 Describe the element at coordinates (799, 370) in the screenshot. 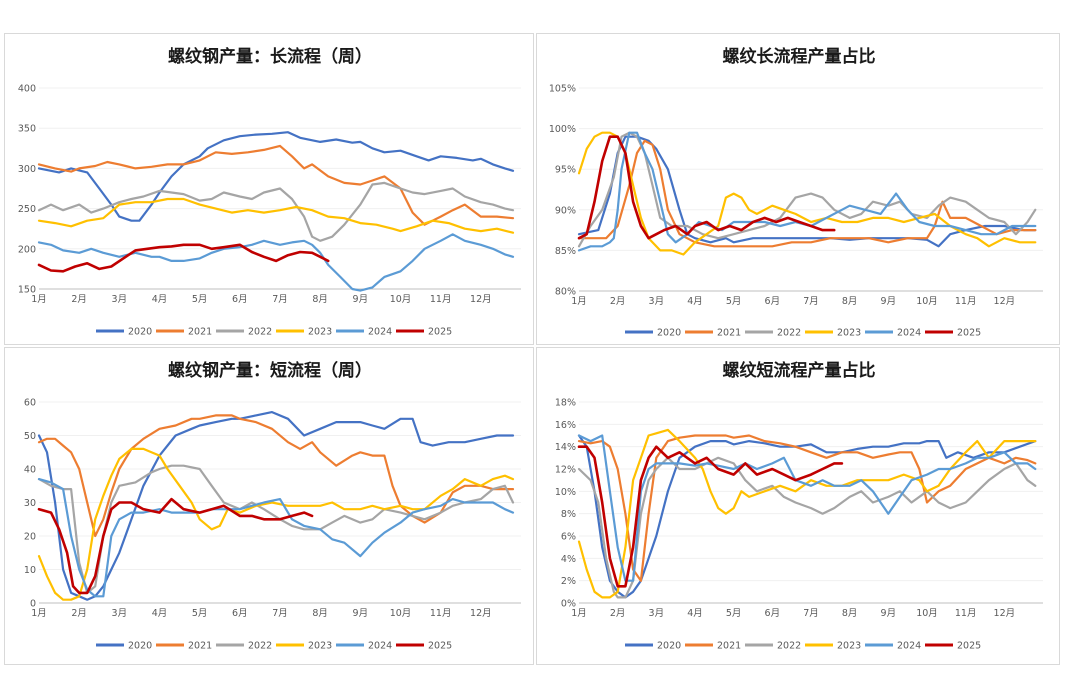

I see `chart-title: 螺纹短流程产量占比` at that location.